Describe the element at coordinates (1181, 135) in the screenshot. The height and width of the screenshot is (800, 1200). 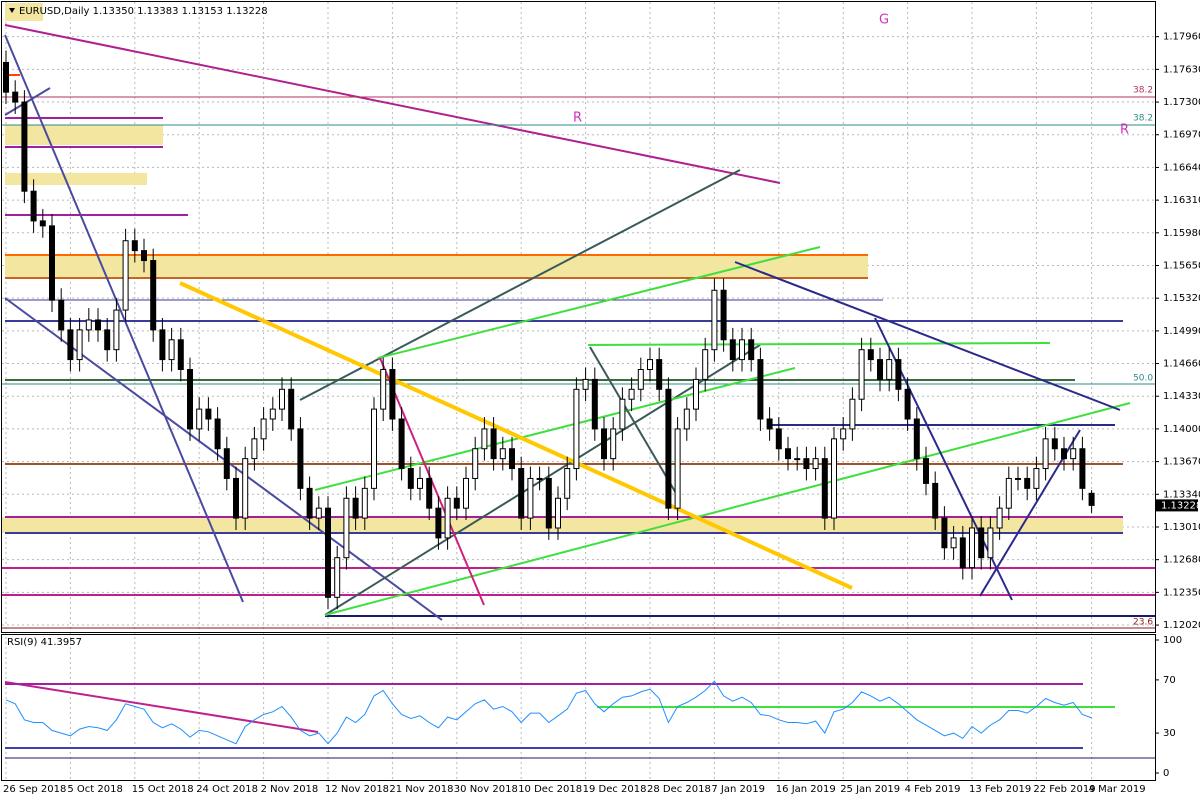
I see `y-tick-label: 1.16970` at that location.